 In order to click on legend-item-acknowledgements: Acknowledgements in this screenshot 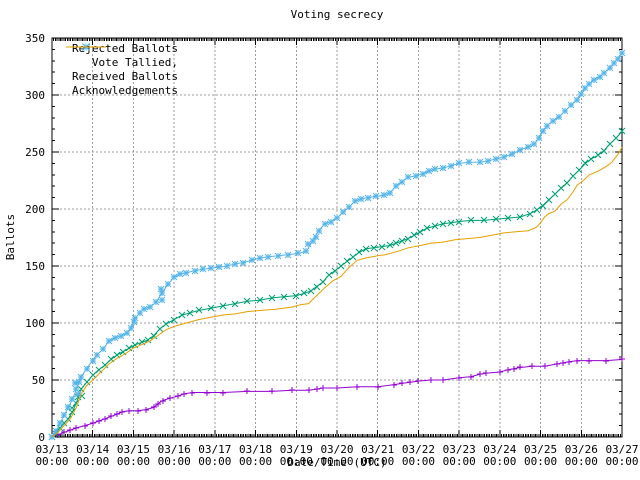, I will do `click(117, 71)`.